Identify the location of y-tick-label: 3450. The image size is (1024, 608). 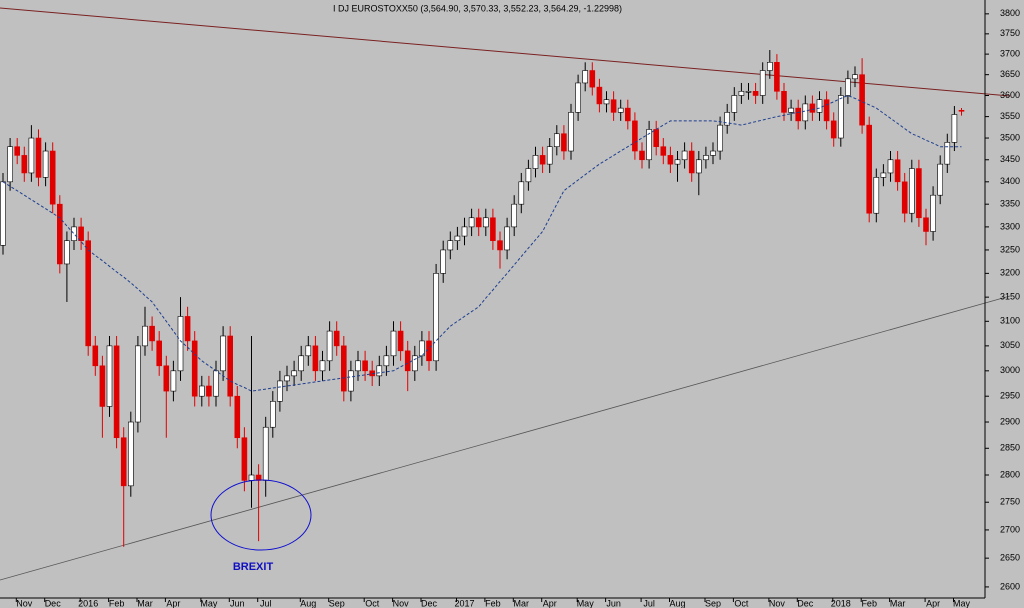
(1010, 159).